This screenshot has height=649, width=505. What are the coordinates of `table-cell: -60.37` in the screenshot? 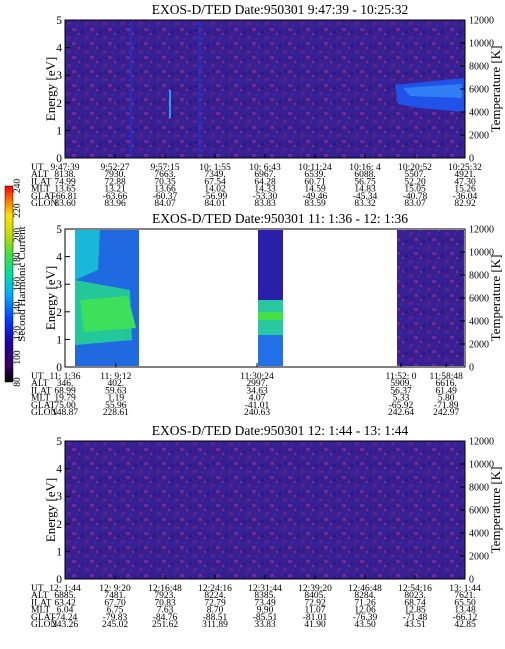 It's located at (165, 197).